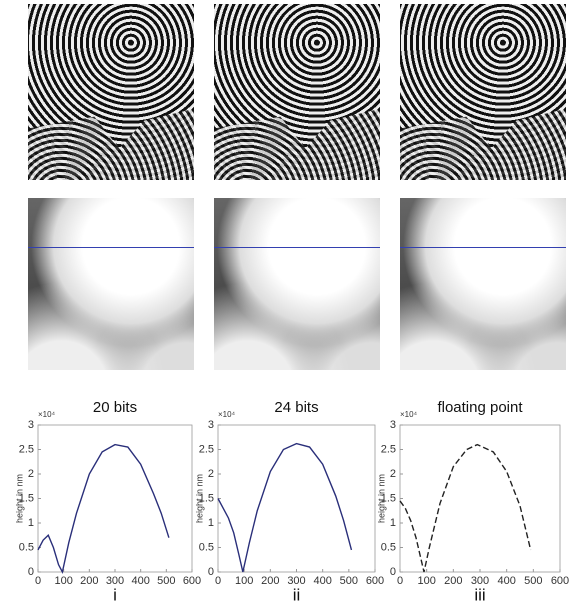 The height and width of the screenshot is (604, 580). I want to click on chart-title: floating point, so click(480, 407).